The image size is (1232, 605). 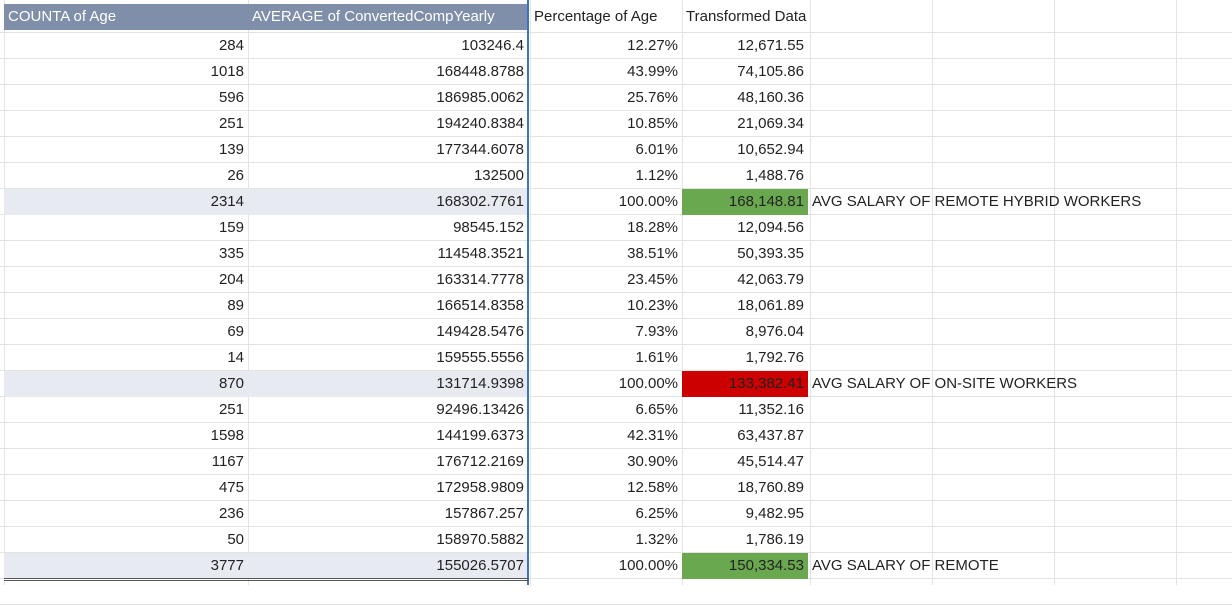 What do you see at coordinates (770, 305) in the screenshot?
I see `transformed-cell: 18,061.89` at bounding box center [770, 305].